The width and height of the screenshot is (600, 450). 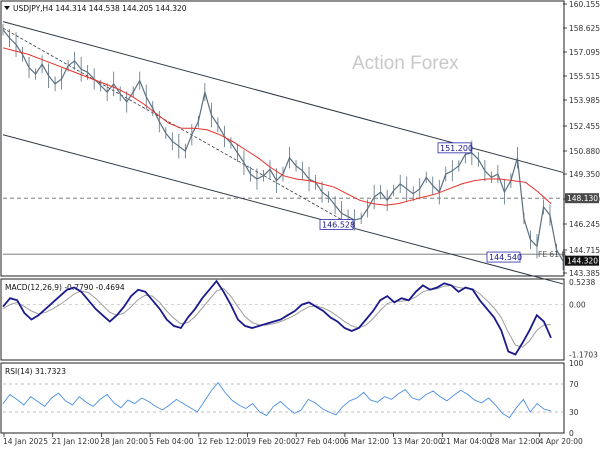 What do you see at coordinates (584, 126) in the screenshot?
I see `price-y-tick-label: 152.455` at bounding box center [584, 126].